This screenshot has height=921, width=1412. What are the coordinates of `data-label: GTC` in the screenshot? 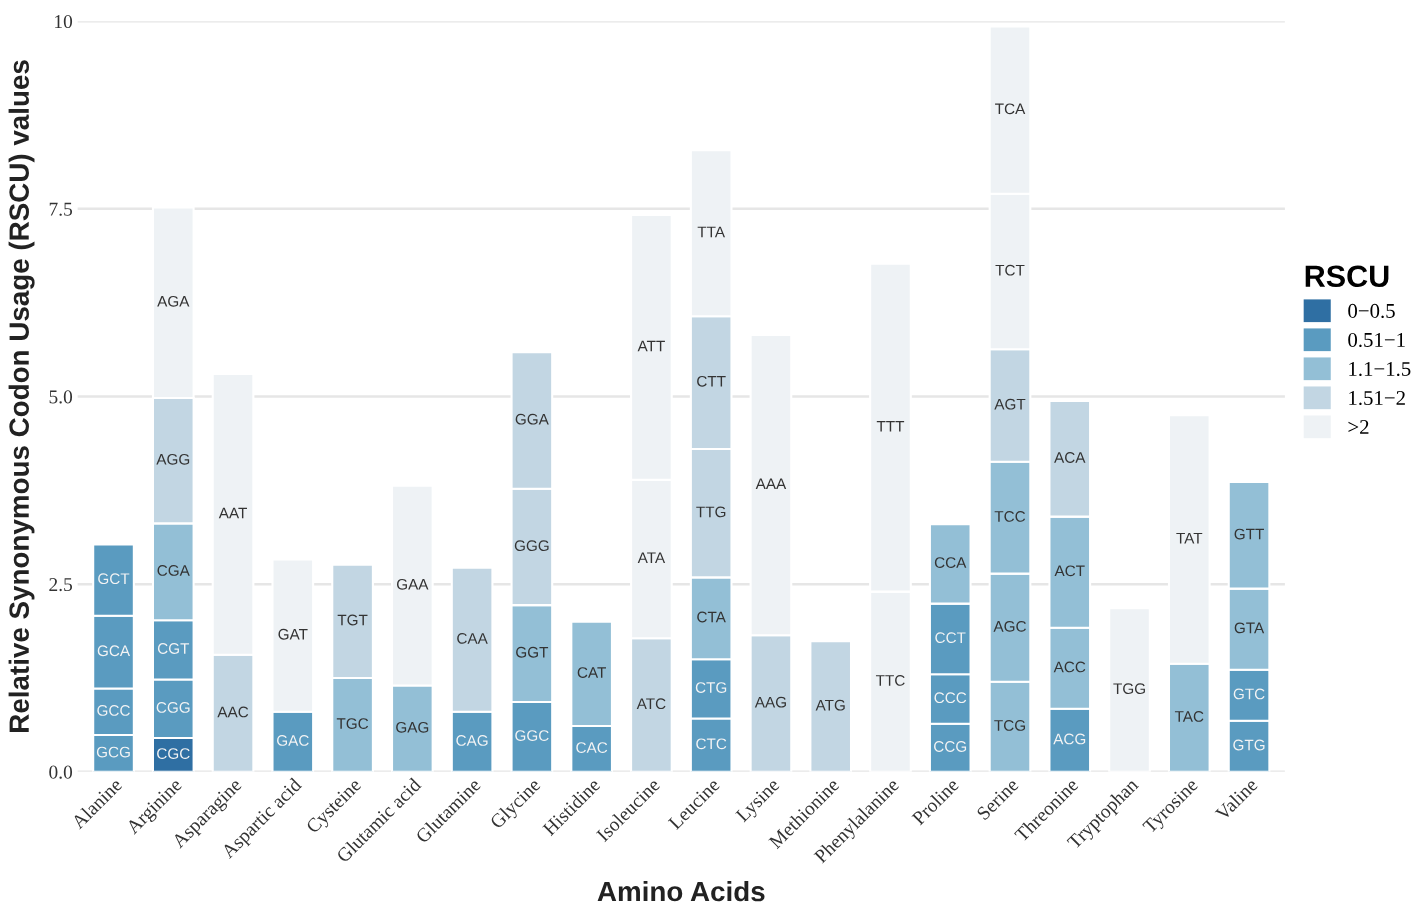 It's located at (1249, 694).